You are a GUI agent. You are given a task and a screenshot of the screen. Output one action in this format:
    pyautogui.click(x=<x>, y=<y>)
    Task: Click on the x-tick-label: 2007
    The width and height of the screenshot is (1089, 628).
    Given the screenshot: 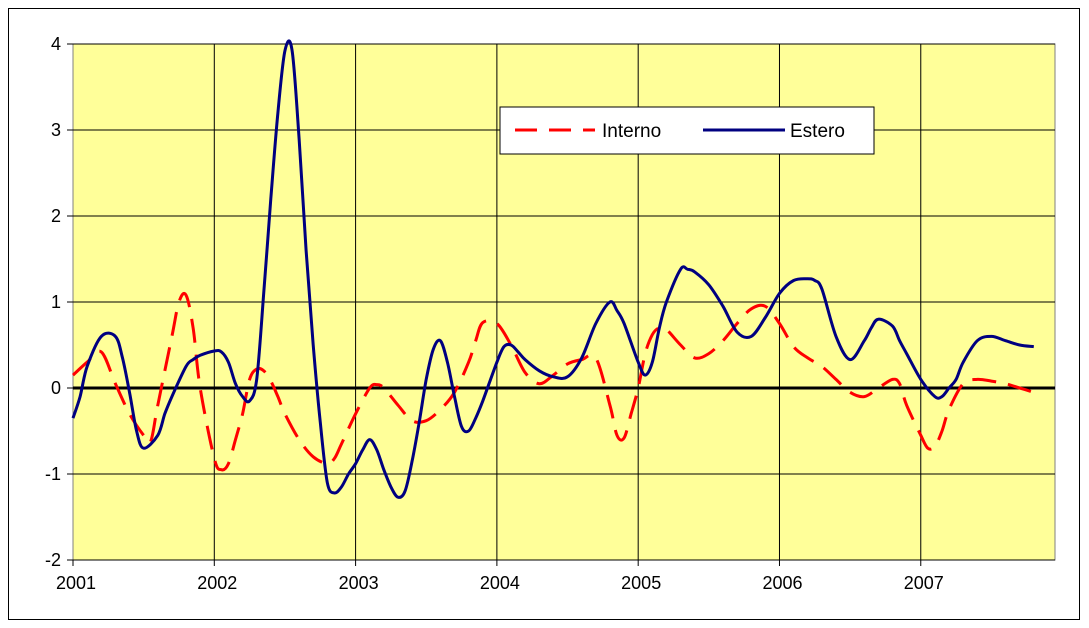 What is the action you would take?
    pyautogui.click(x=924, y=583)
    